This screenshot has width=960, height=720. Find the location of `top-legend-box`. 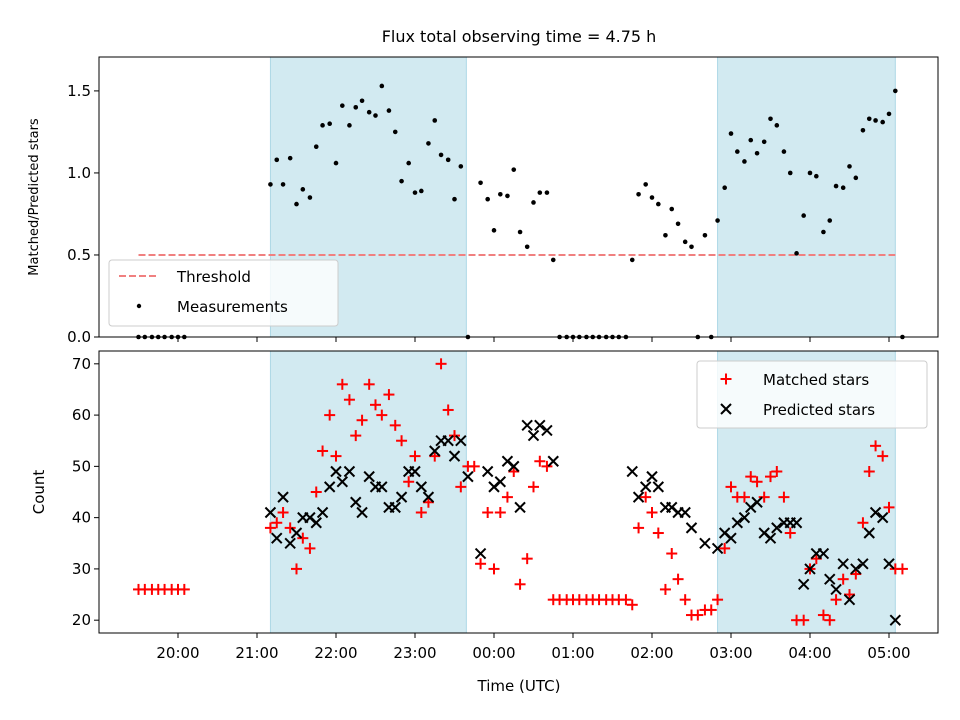

top-legend-box is located at coordinates (223, 293).